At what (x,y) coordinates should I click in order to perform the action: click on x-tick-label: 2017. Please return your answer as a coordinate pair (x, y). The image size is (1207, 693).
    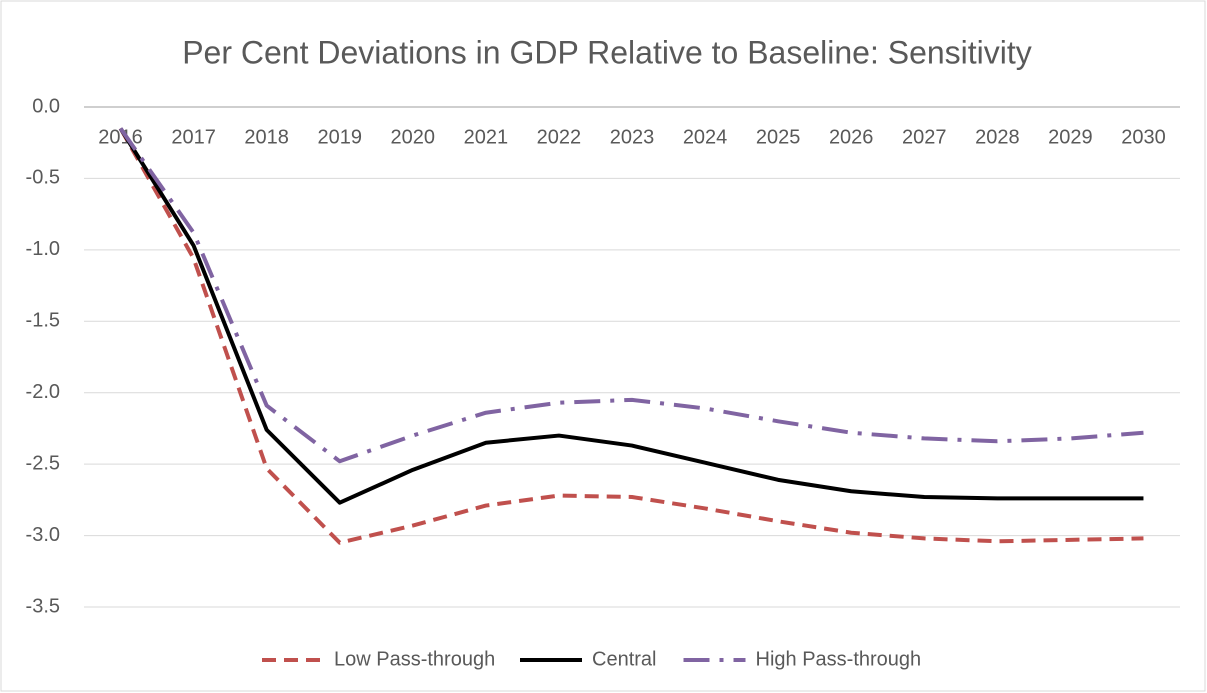
    Looking at the image, I should click on (193, 137).